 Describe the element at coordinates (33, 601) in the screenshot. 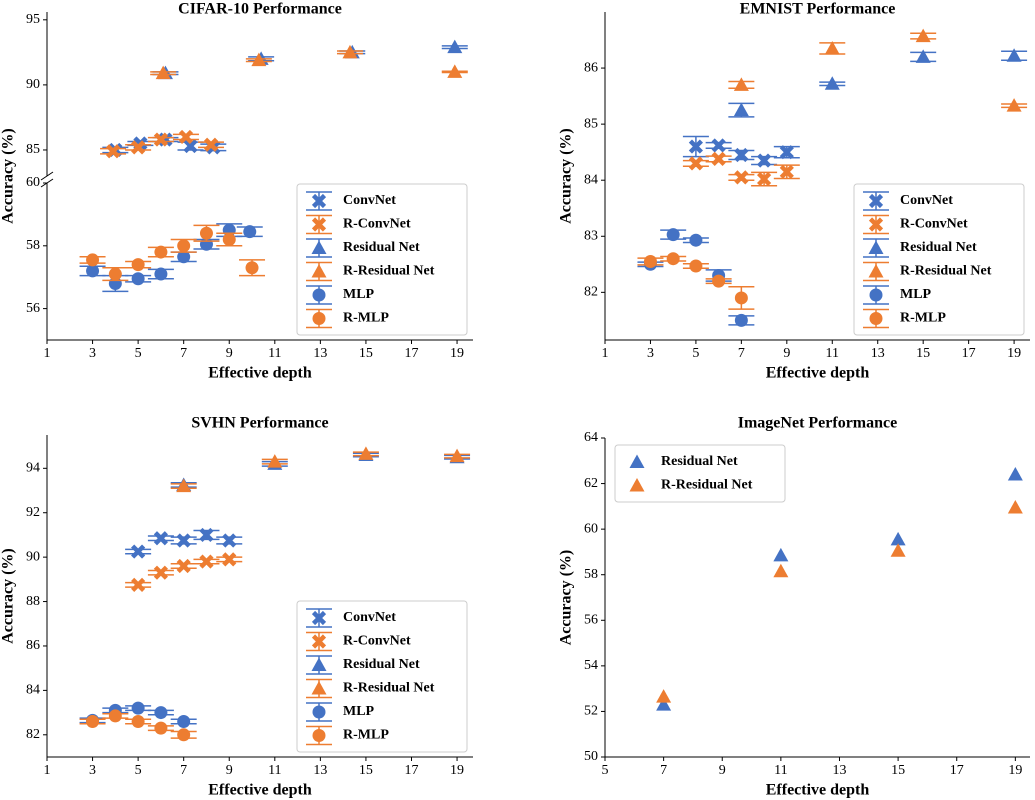

I see `y-tick-label: 88` at that location.